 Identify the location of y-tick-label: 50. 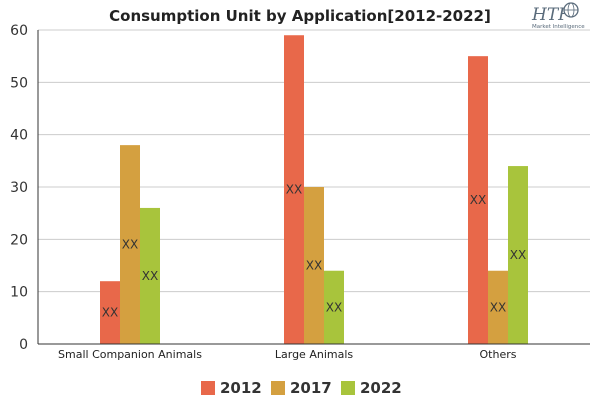
(19, 83).